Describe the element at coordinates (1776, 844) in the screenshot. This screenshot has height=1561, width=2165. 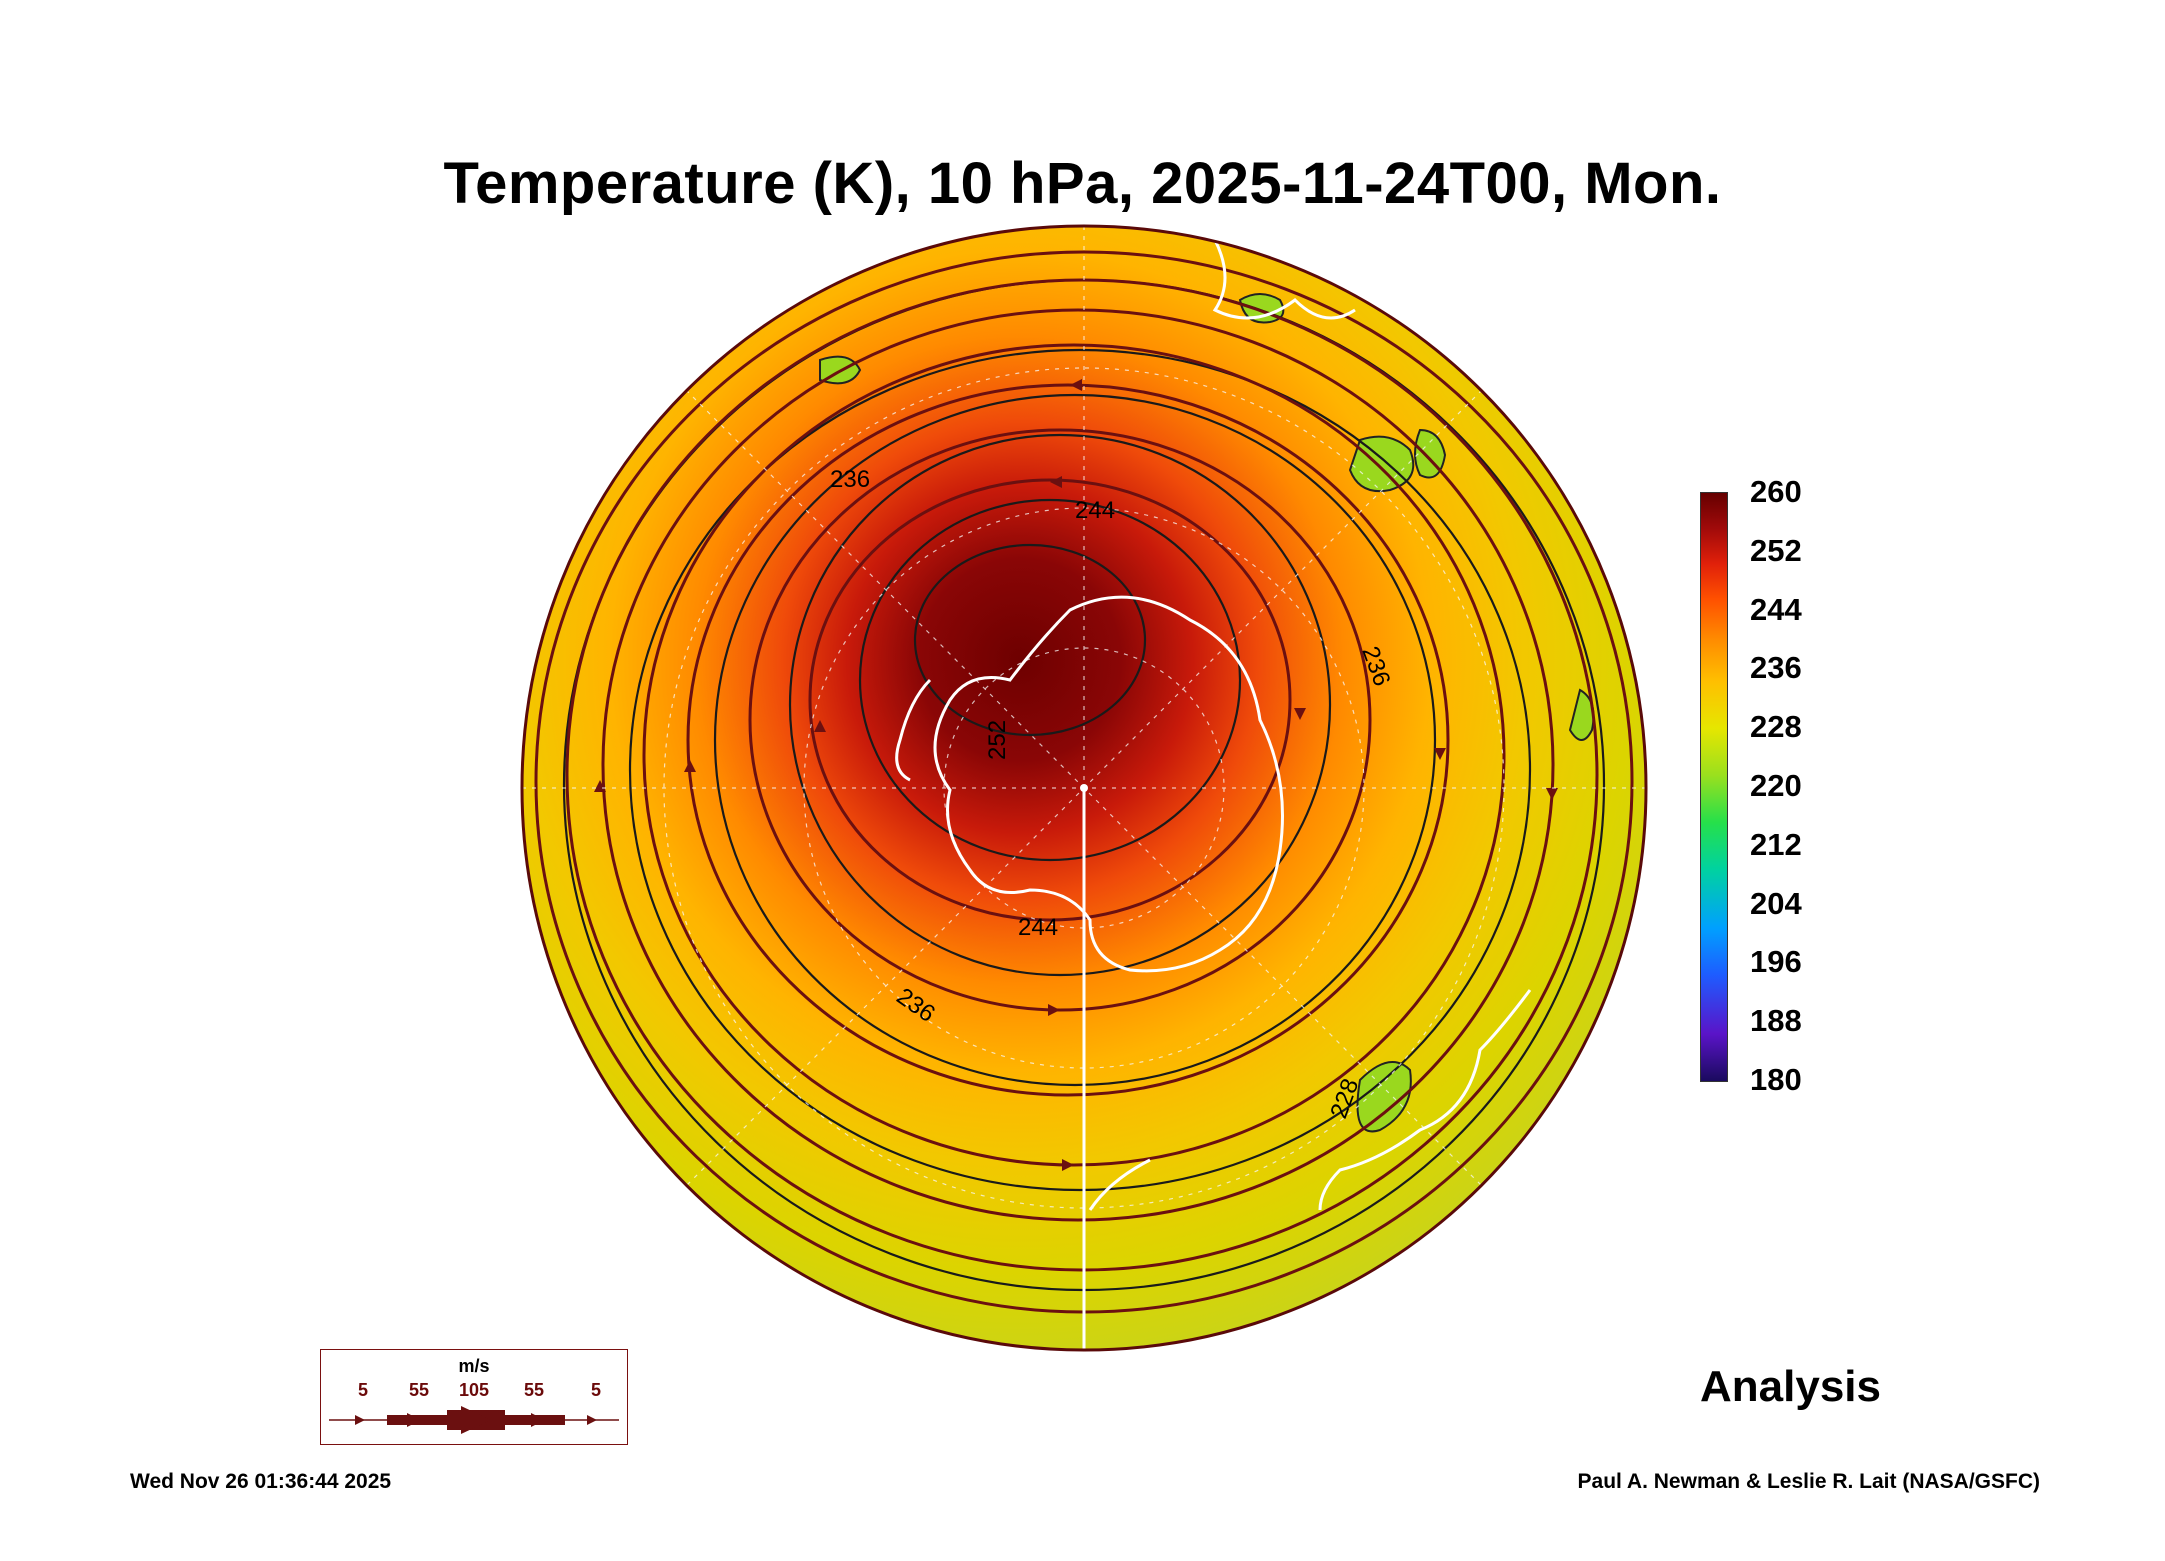
I see `colorbar-tick-label: 212` at that location.